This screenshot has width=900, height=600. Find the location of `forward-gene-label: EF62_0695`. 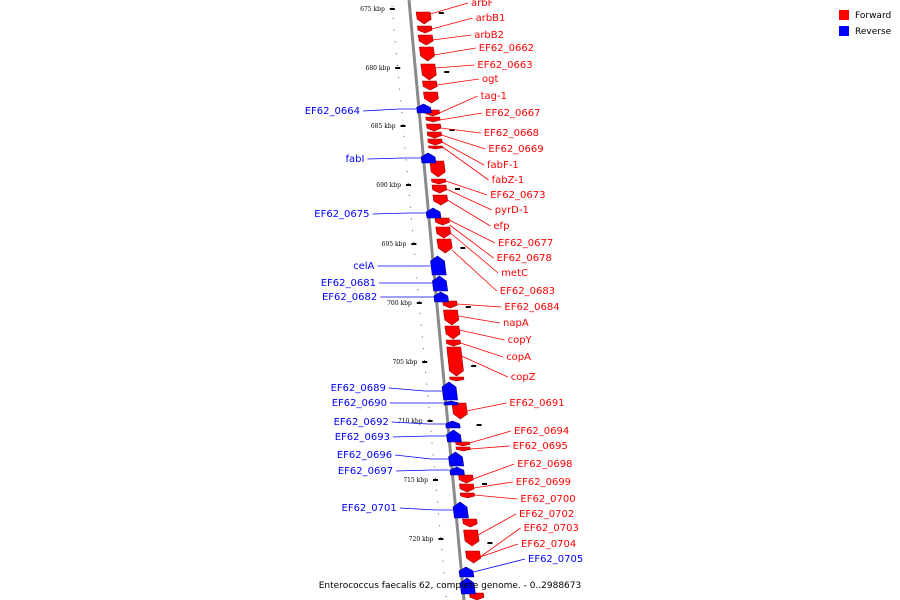

forward-gene-label: EF62_0695 is located at coordinates (540, 446).